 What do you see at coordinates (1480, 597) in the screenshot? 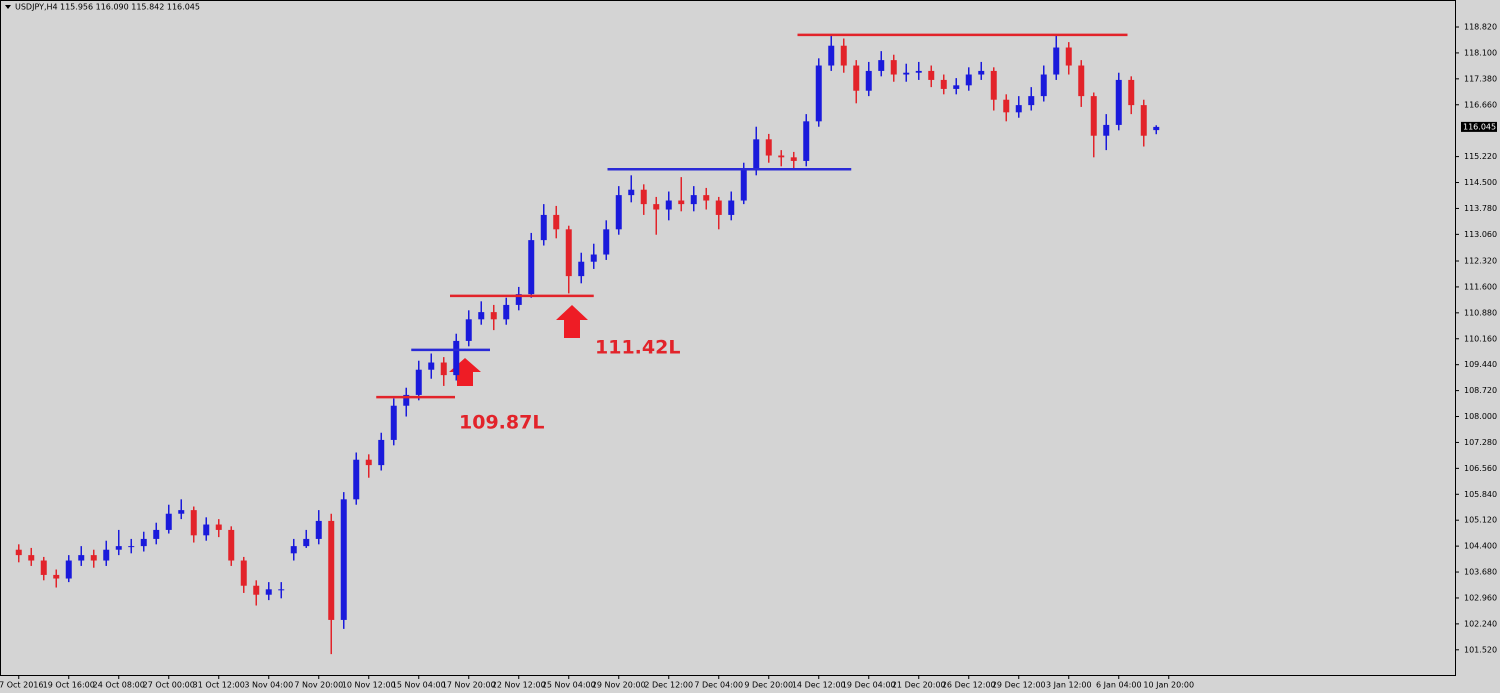
I see `y-tick-label: 102.960` at bounding box center [1480, 597].